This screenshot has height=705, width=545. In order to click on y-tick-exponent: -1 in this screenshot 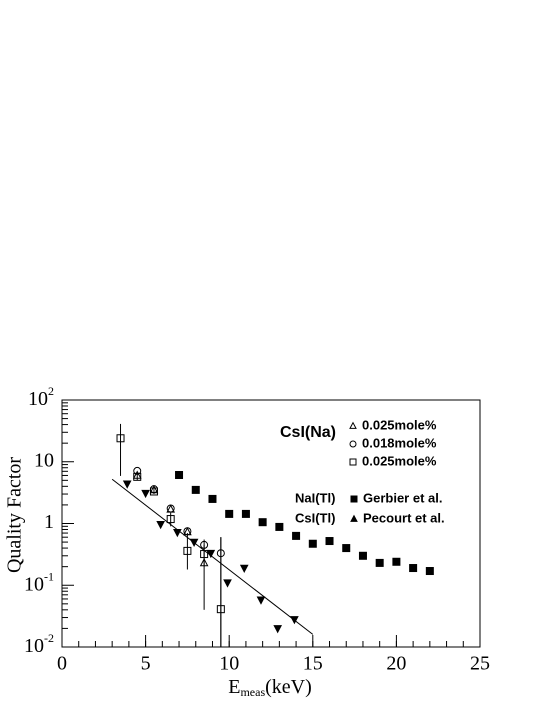, I will do `click(49, 576)`.